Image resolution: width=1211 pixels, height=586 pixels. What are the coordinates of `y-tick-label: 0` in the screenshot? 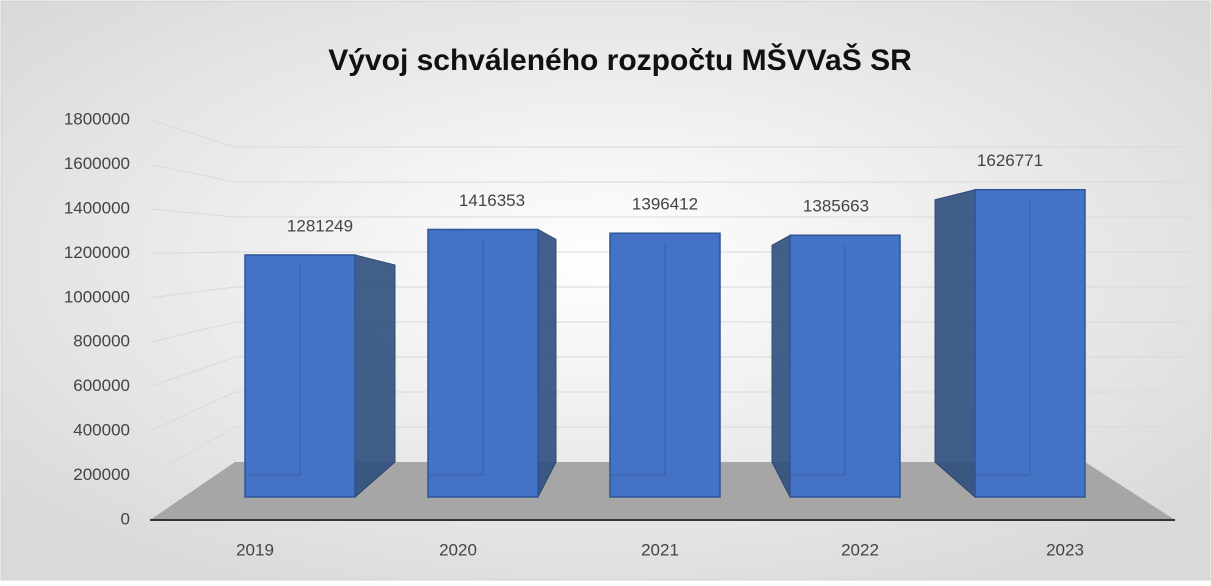 It's located at (125, 518).